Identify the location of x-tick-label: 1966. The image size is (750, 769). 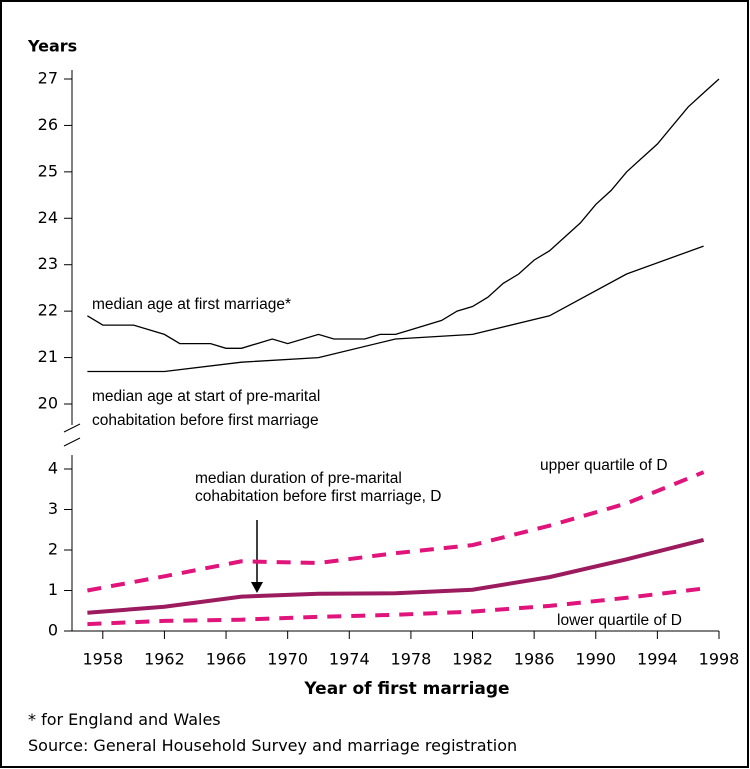
(226, 659).